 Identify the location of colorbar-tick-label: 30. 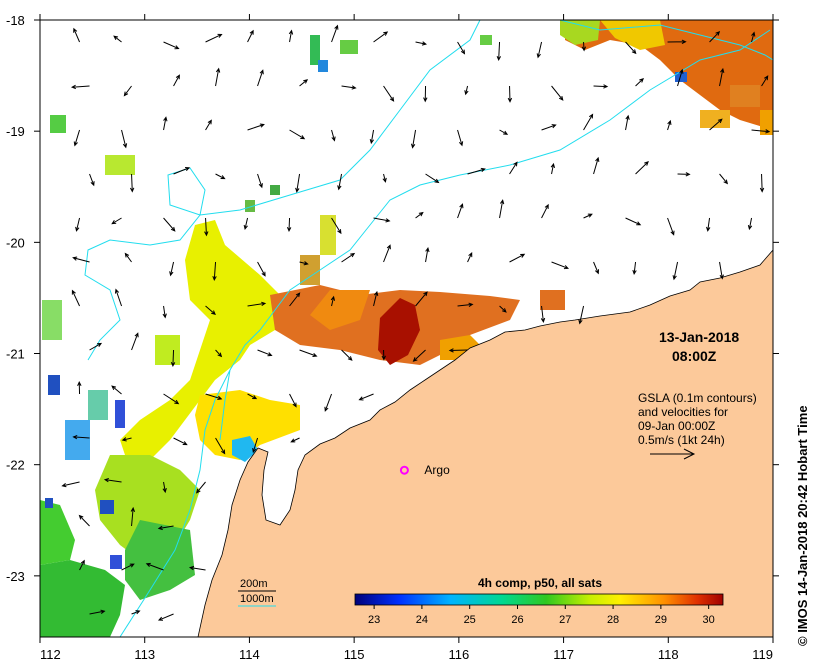
(709, 620).